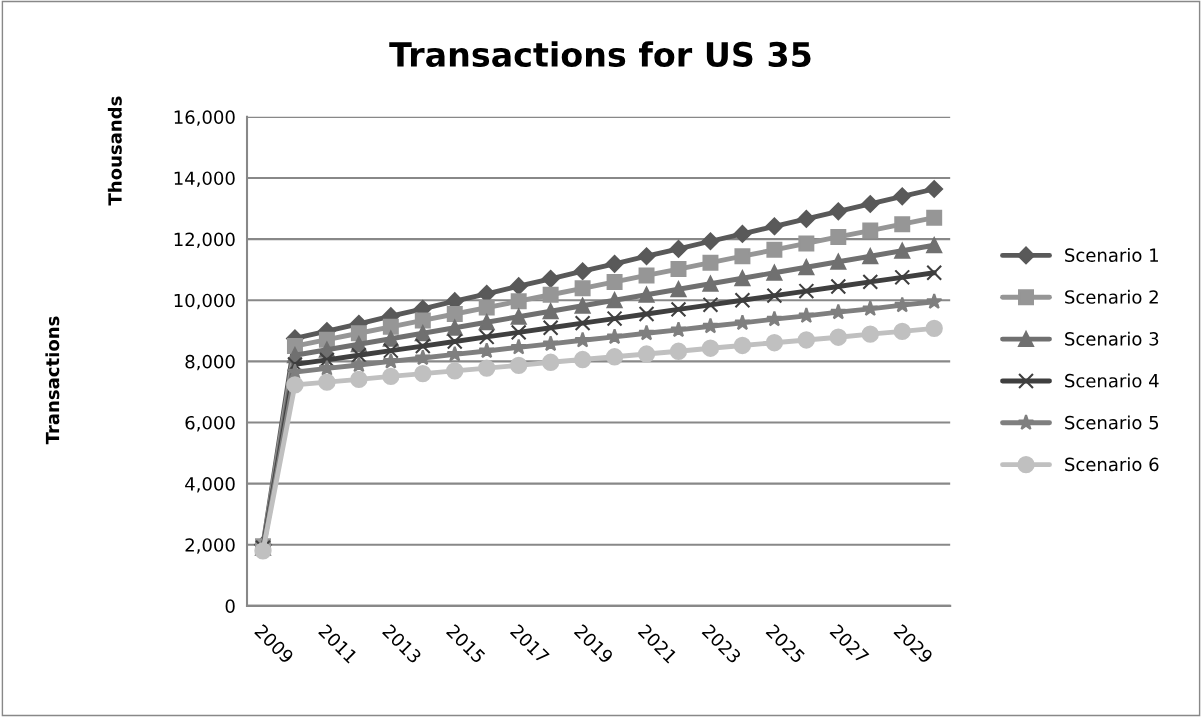 This screenshot has height=717, width=1202. I want to click on y-tick-label: 12,000, so click(204, 240).